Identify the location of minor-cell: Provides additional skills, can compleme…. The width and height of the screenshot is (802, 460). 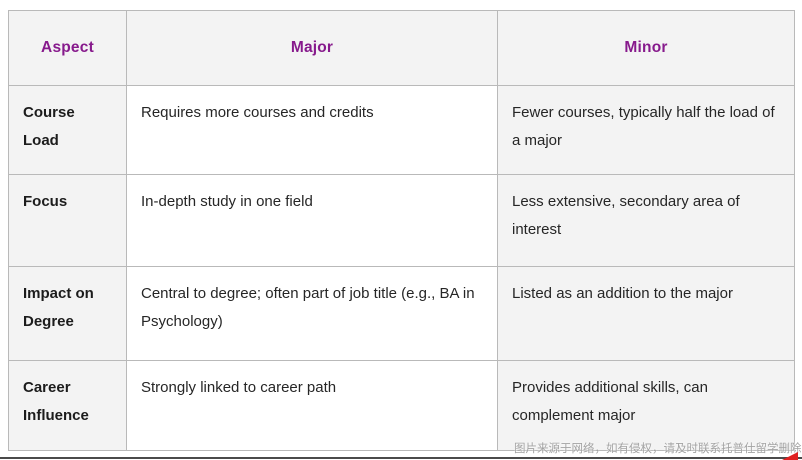
(646, 405).